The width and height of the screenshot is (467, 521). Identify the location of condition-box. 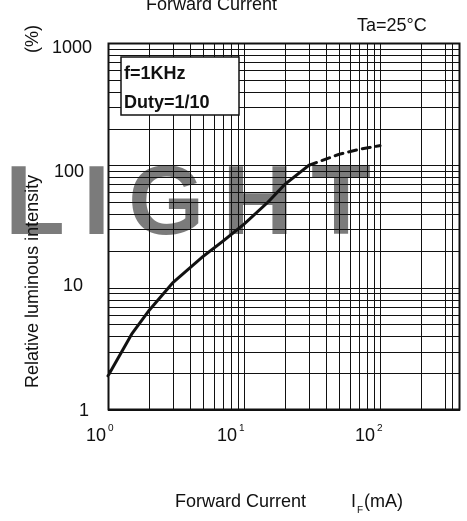
(180, 86).